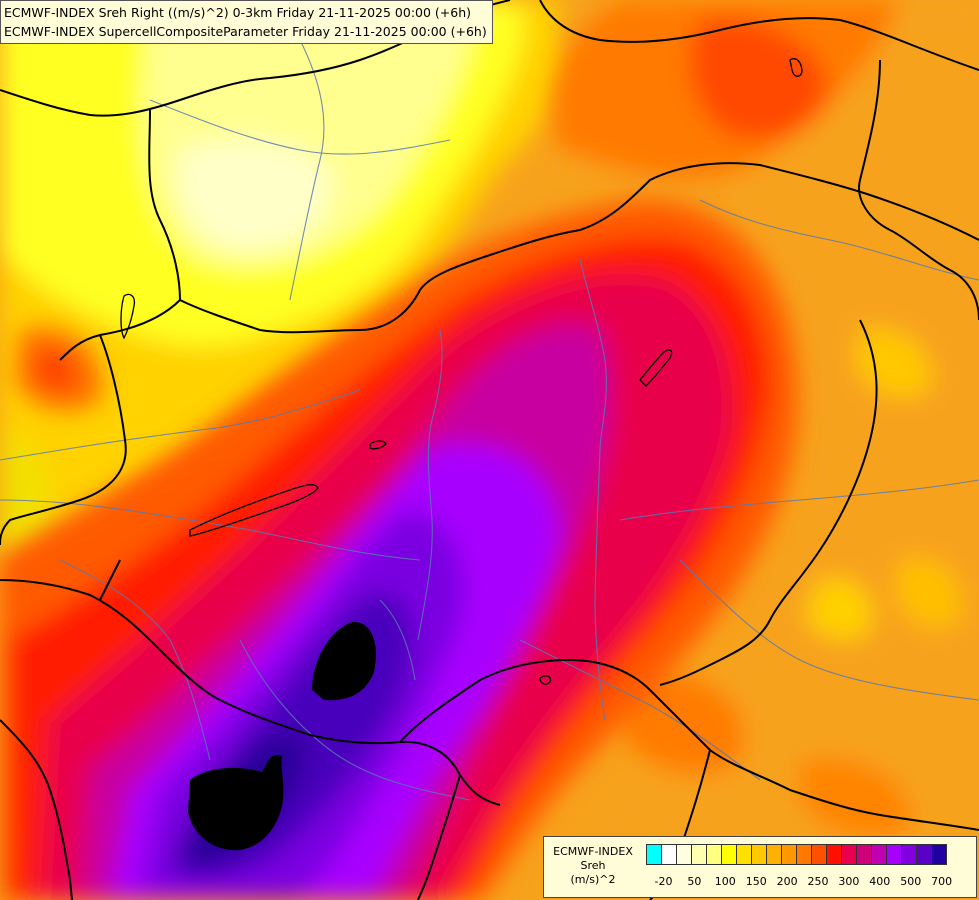  What do you see at coordinates (694, 881) in the screenshot?
I see `legend-tick-1: 50` at bounding box center [694, 881].